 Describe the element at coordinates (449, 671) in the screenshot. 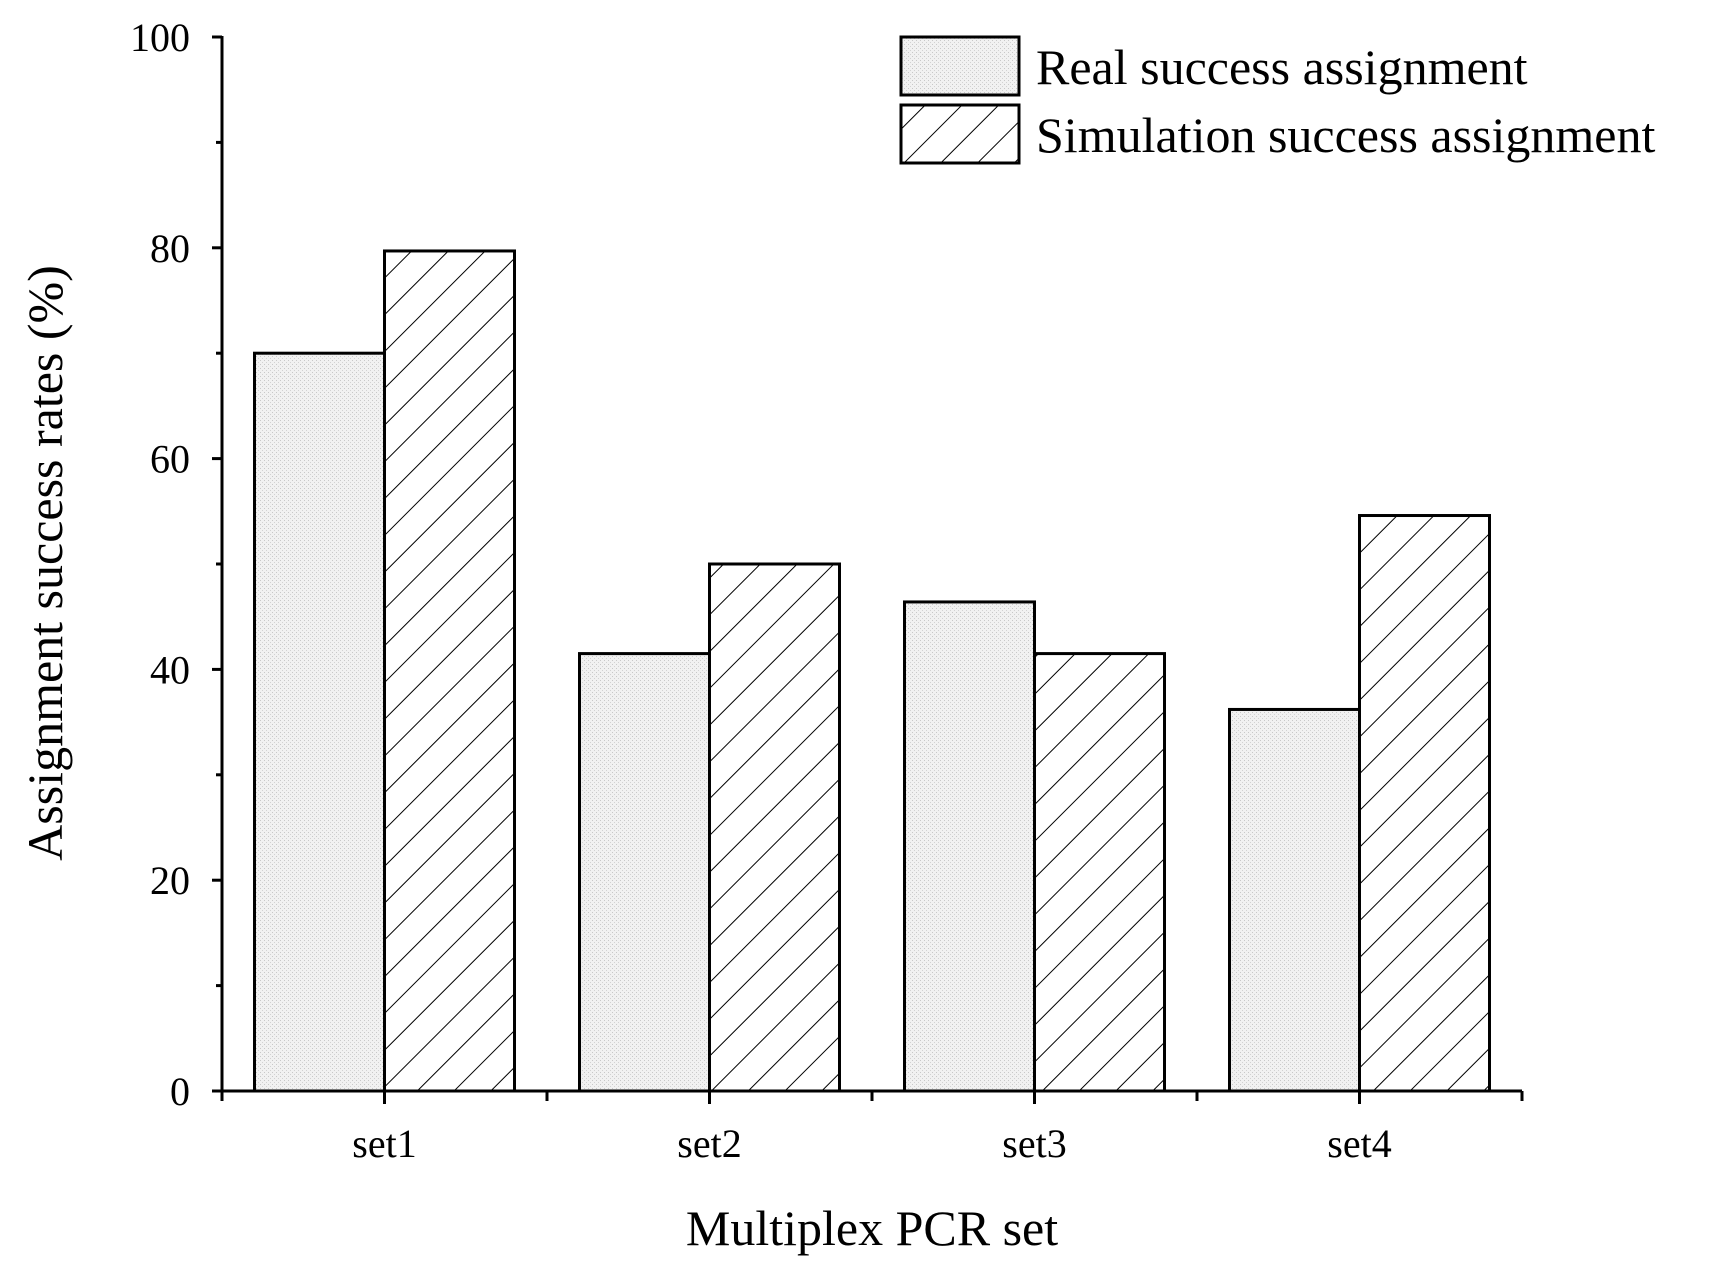

I see `bar-set1-simulation` at that location.